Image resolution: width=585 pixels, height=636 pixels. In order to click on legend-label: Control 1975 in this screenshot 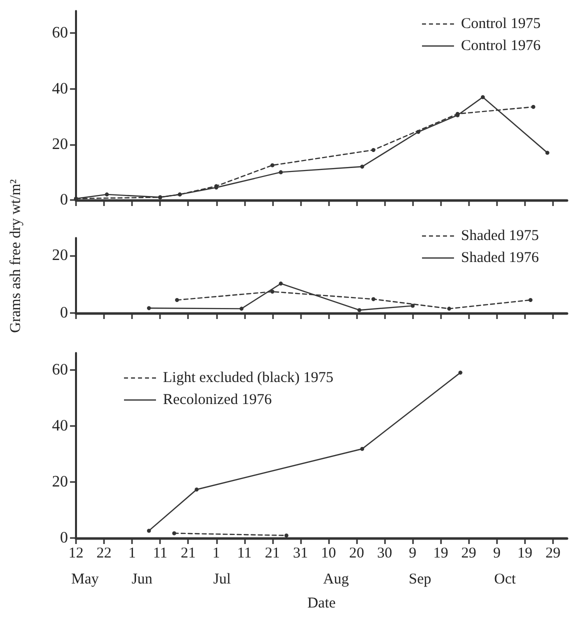, I will do `click(501, 24)`.